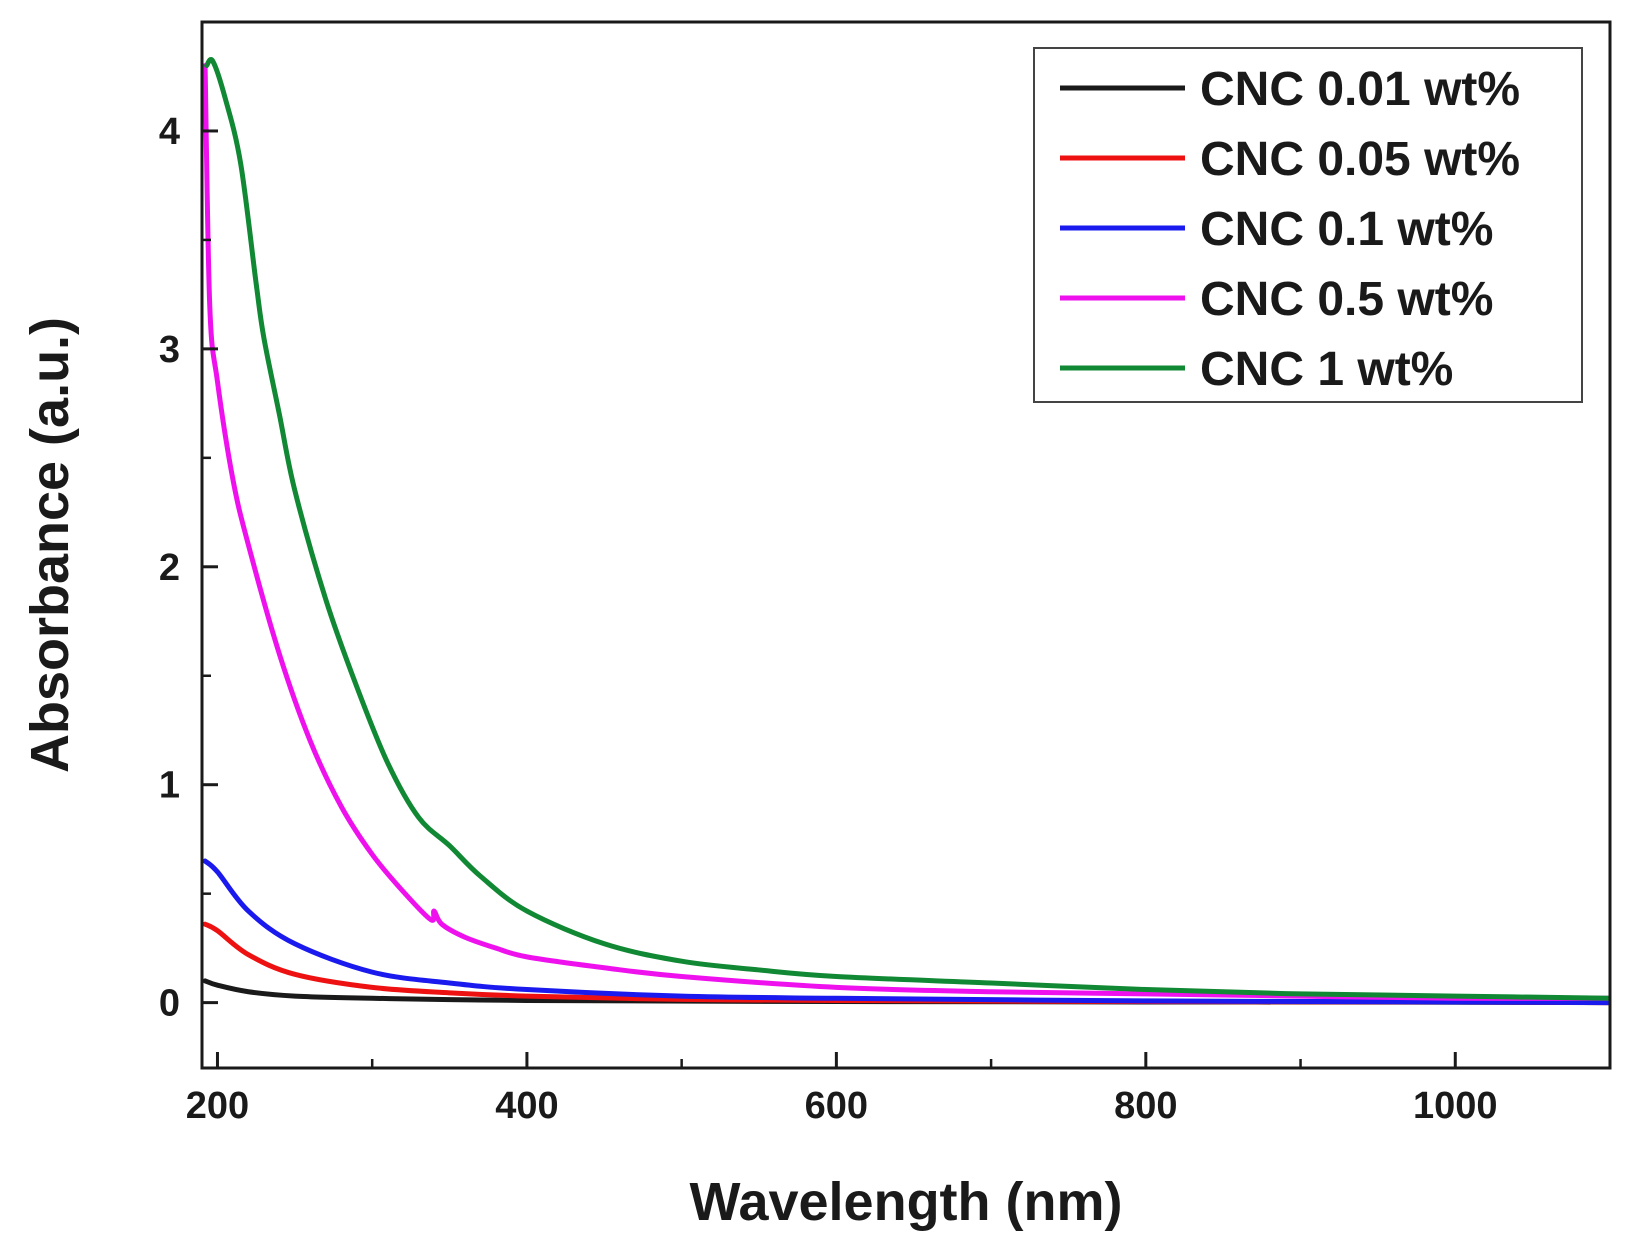 This screenshot has height=1253, width=1632. Describe the element at coordinates (169, 786) in the screenshot. I see `y-tick-label: 1` at that location.